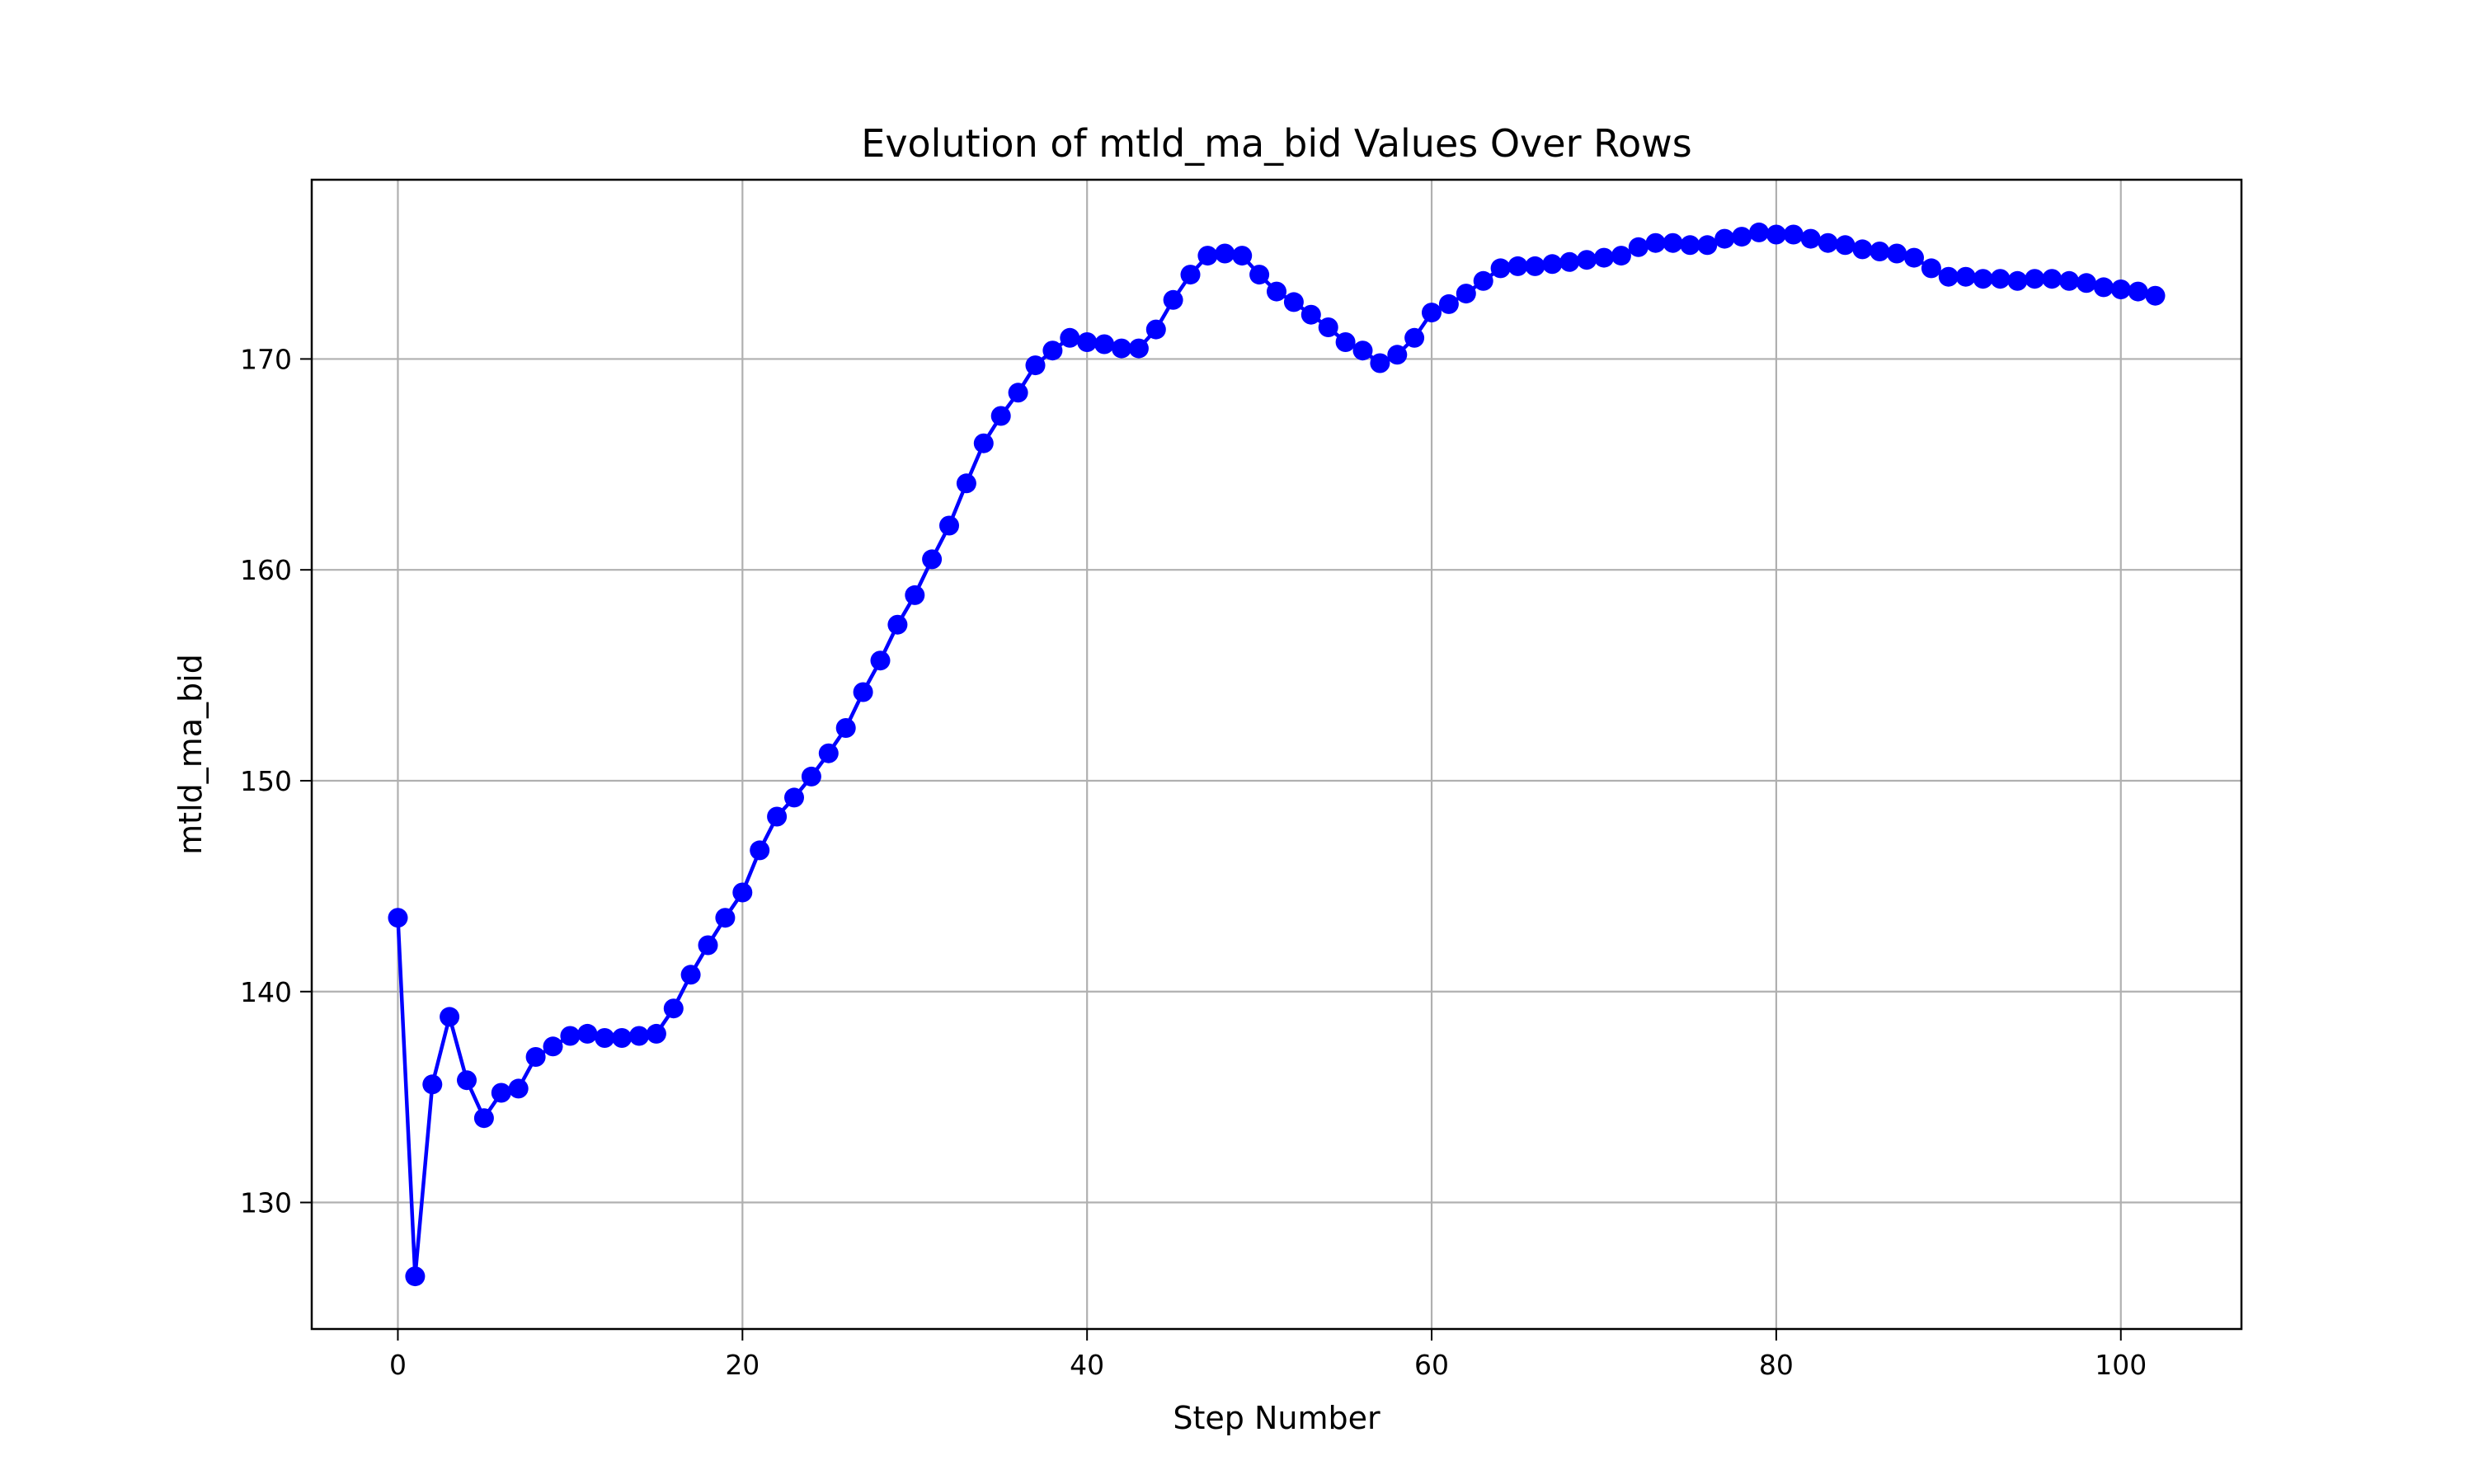  I want to click on y-tick-label: 170, so click(266, 359).